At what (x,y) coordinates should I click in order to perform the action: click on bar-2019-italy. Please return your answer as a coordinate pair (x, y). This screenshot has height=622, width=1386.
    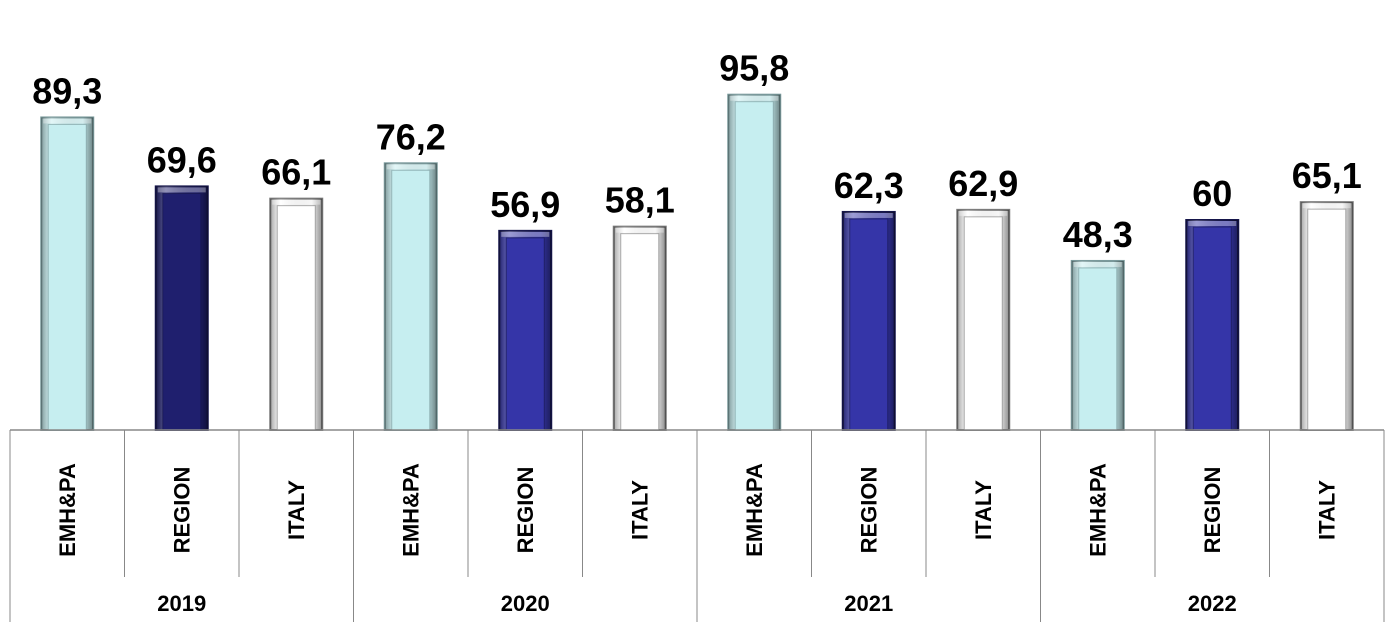
    Looking at the image, I should click on (296, 314).